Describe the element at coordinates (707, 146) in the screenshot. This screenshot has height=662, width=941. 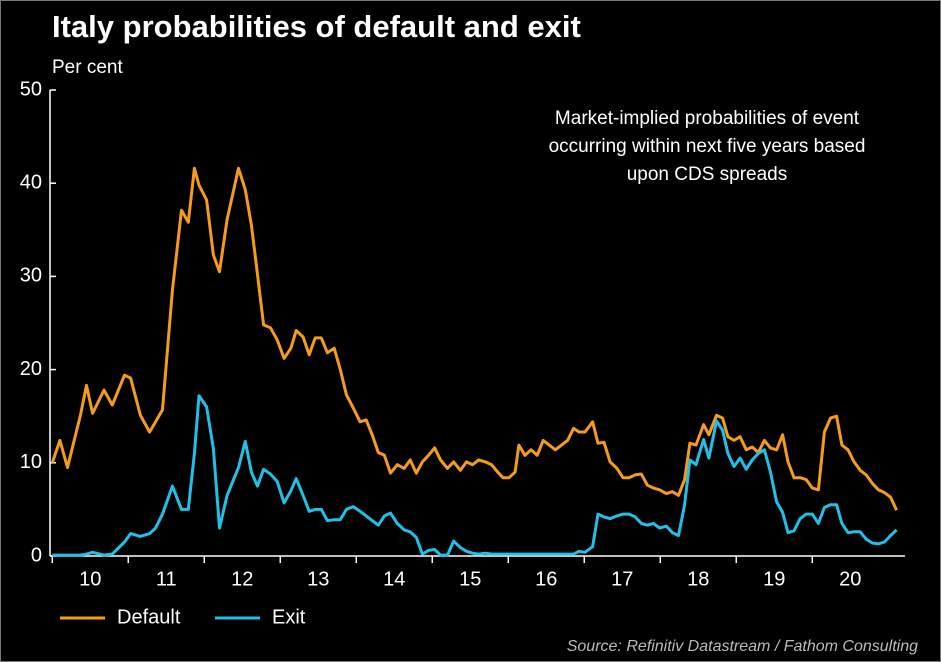
I see `annotation: occurring within next five years based` at that location.